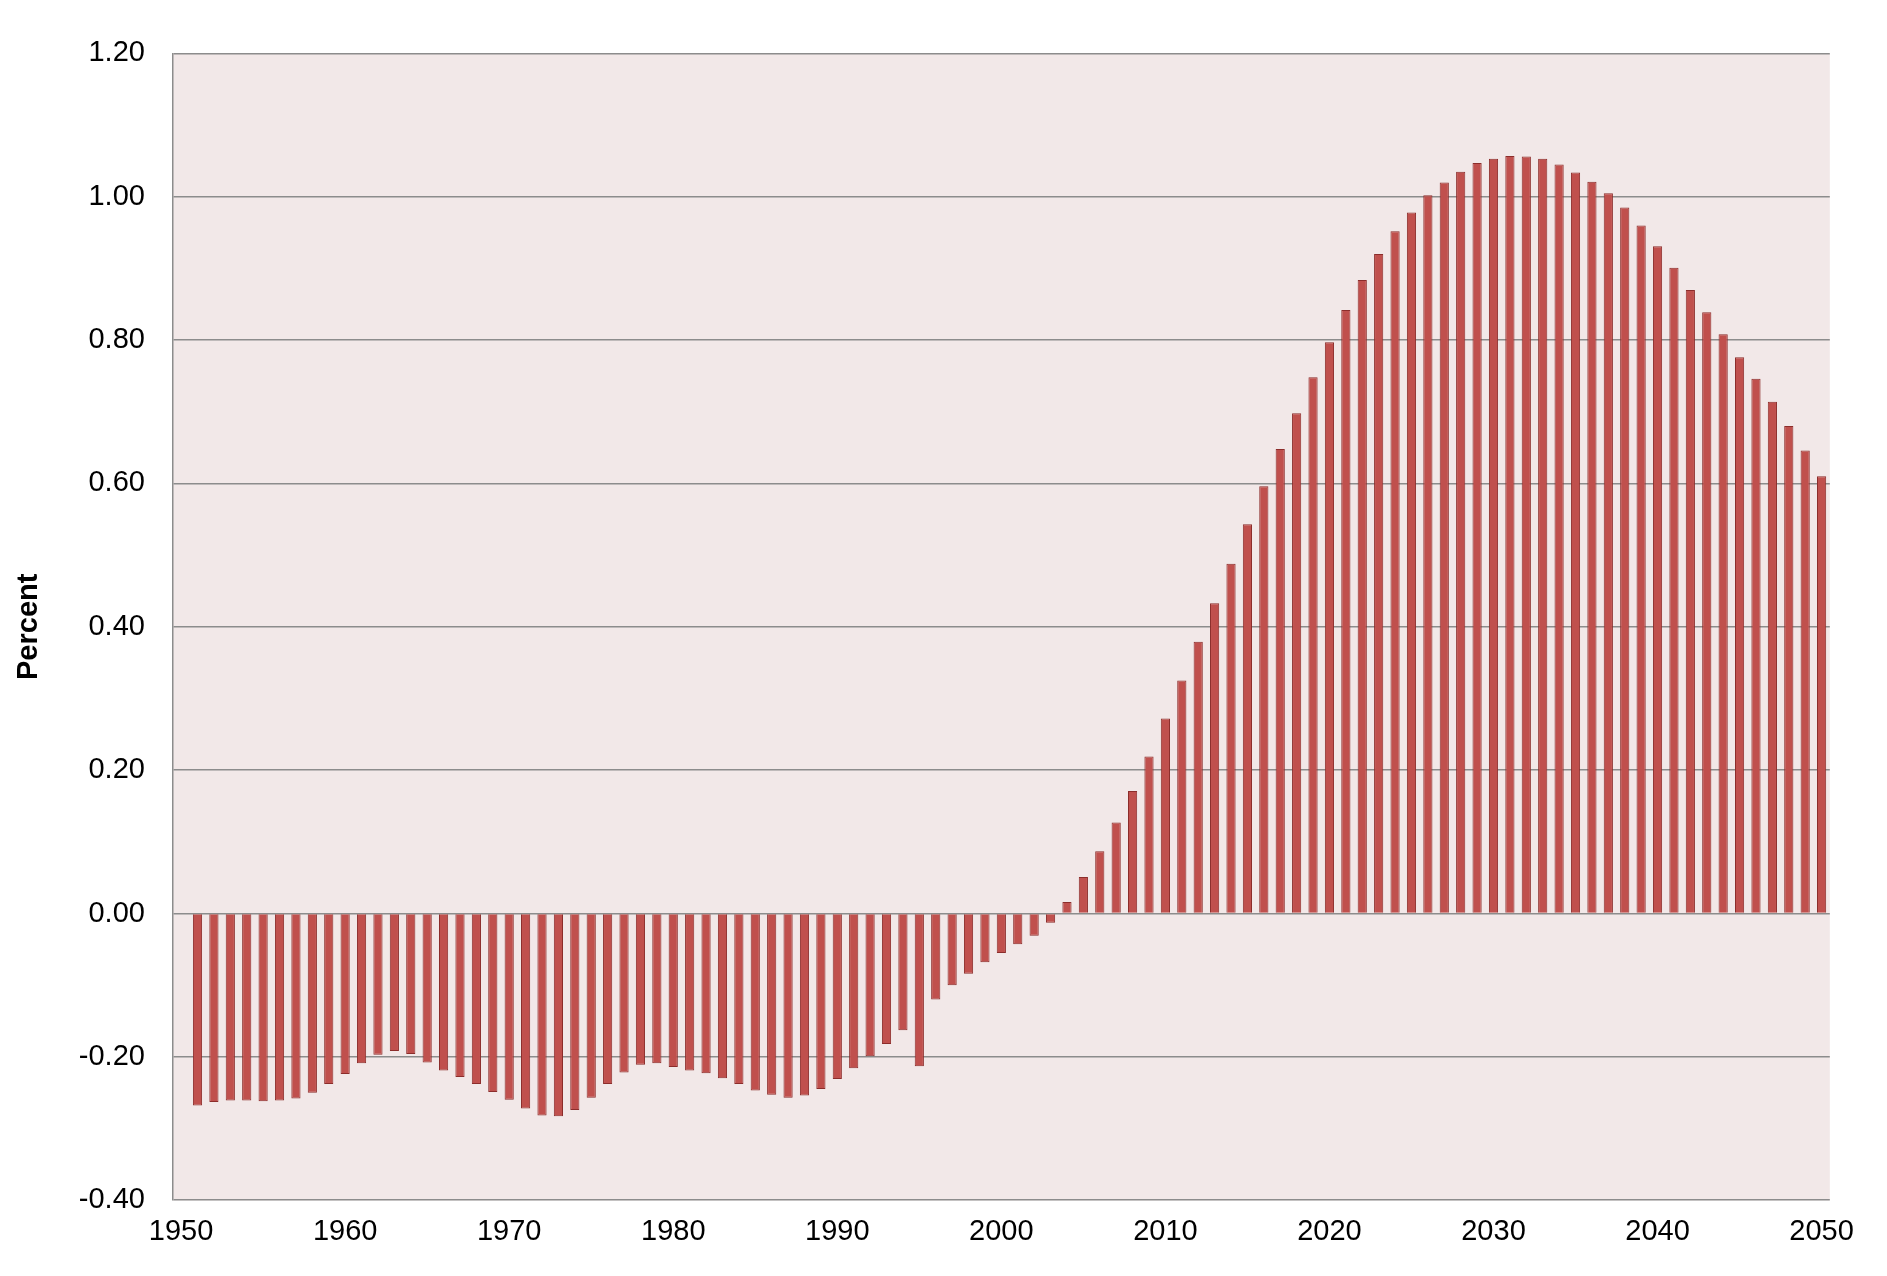 Image resolution: width=1887 pixels, height=1276 pixels. What do you see at coordinates (1657, 1229) in the screenshot?
I see `x-tick-label: 2040` at bounding box center [1657, 1229].